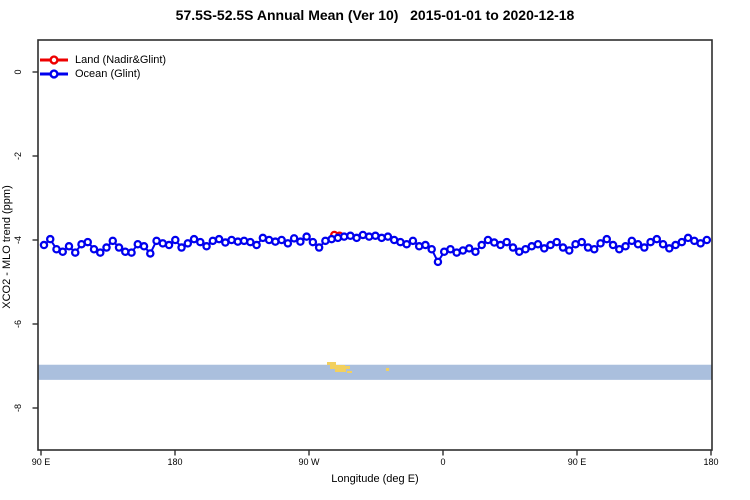 This screenshot has width=750, height=500. What do you see at coordinates (18, 72) in the screenshot?
I see `y-tick-label: 0` at bounding box center [18, 72].